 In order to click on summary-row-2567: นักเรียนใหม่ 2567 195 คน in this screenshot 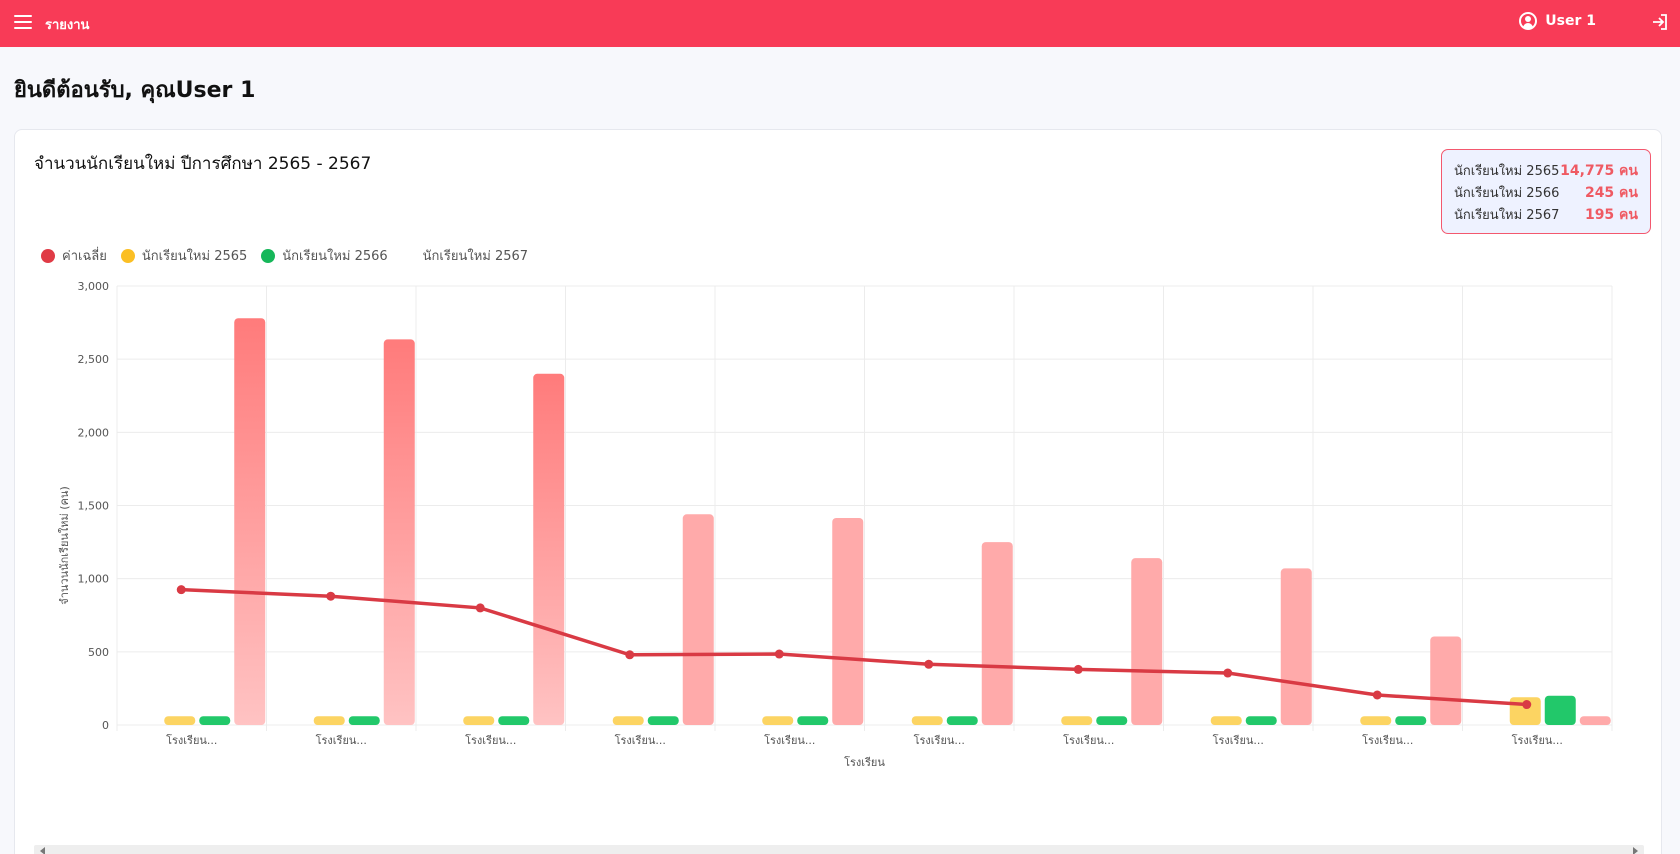, I will do `click(1546, 215)`.